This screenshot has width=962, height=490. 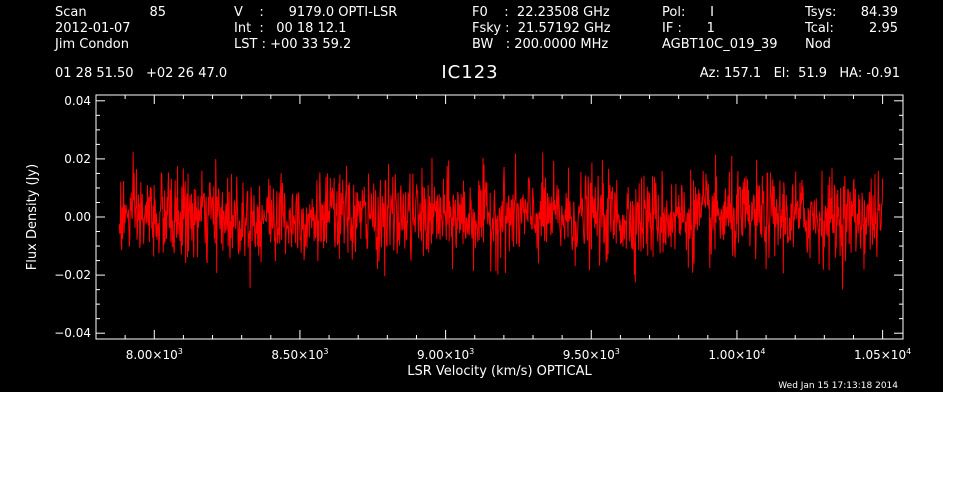 What do you see at coordinates (470, 72) in the screenshot?
I see `source-name: IC123` at bounding box center [470, 72].